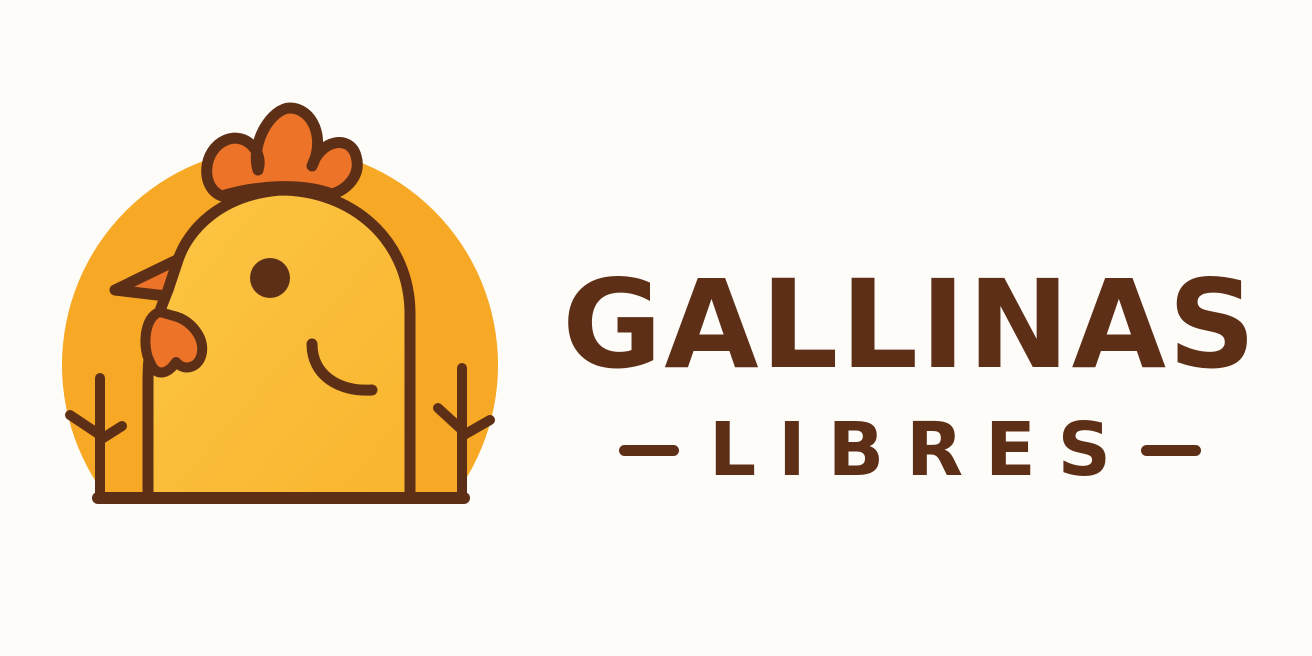  Describe the element at coordinates (921, 450) in the screenshot. I see `brand-tagline: LIBRES` at that location.